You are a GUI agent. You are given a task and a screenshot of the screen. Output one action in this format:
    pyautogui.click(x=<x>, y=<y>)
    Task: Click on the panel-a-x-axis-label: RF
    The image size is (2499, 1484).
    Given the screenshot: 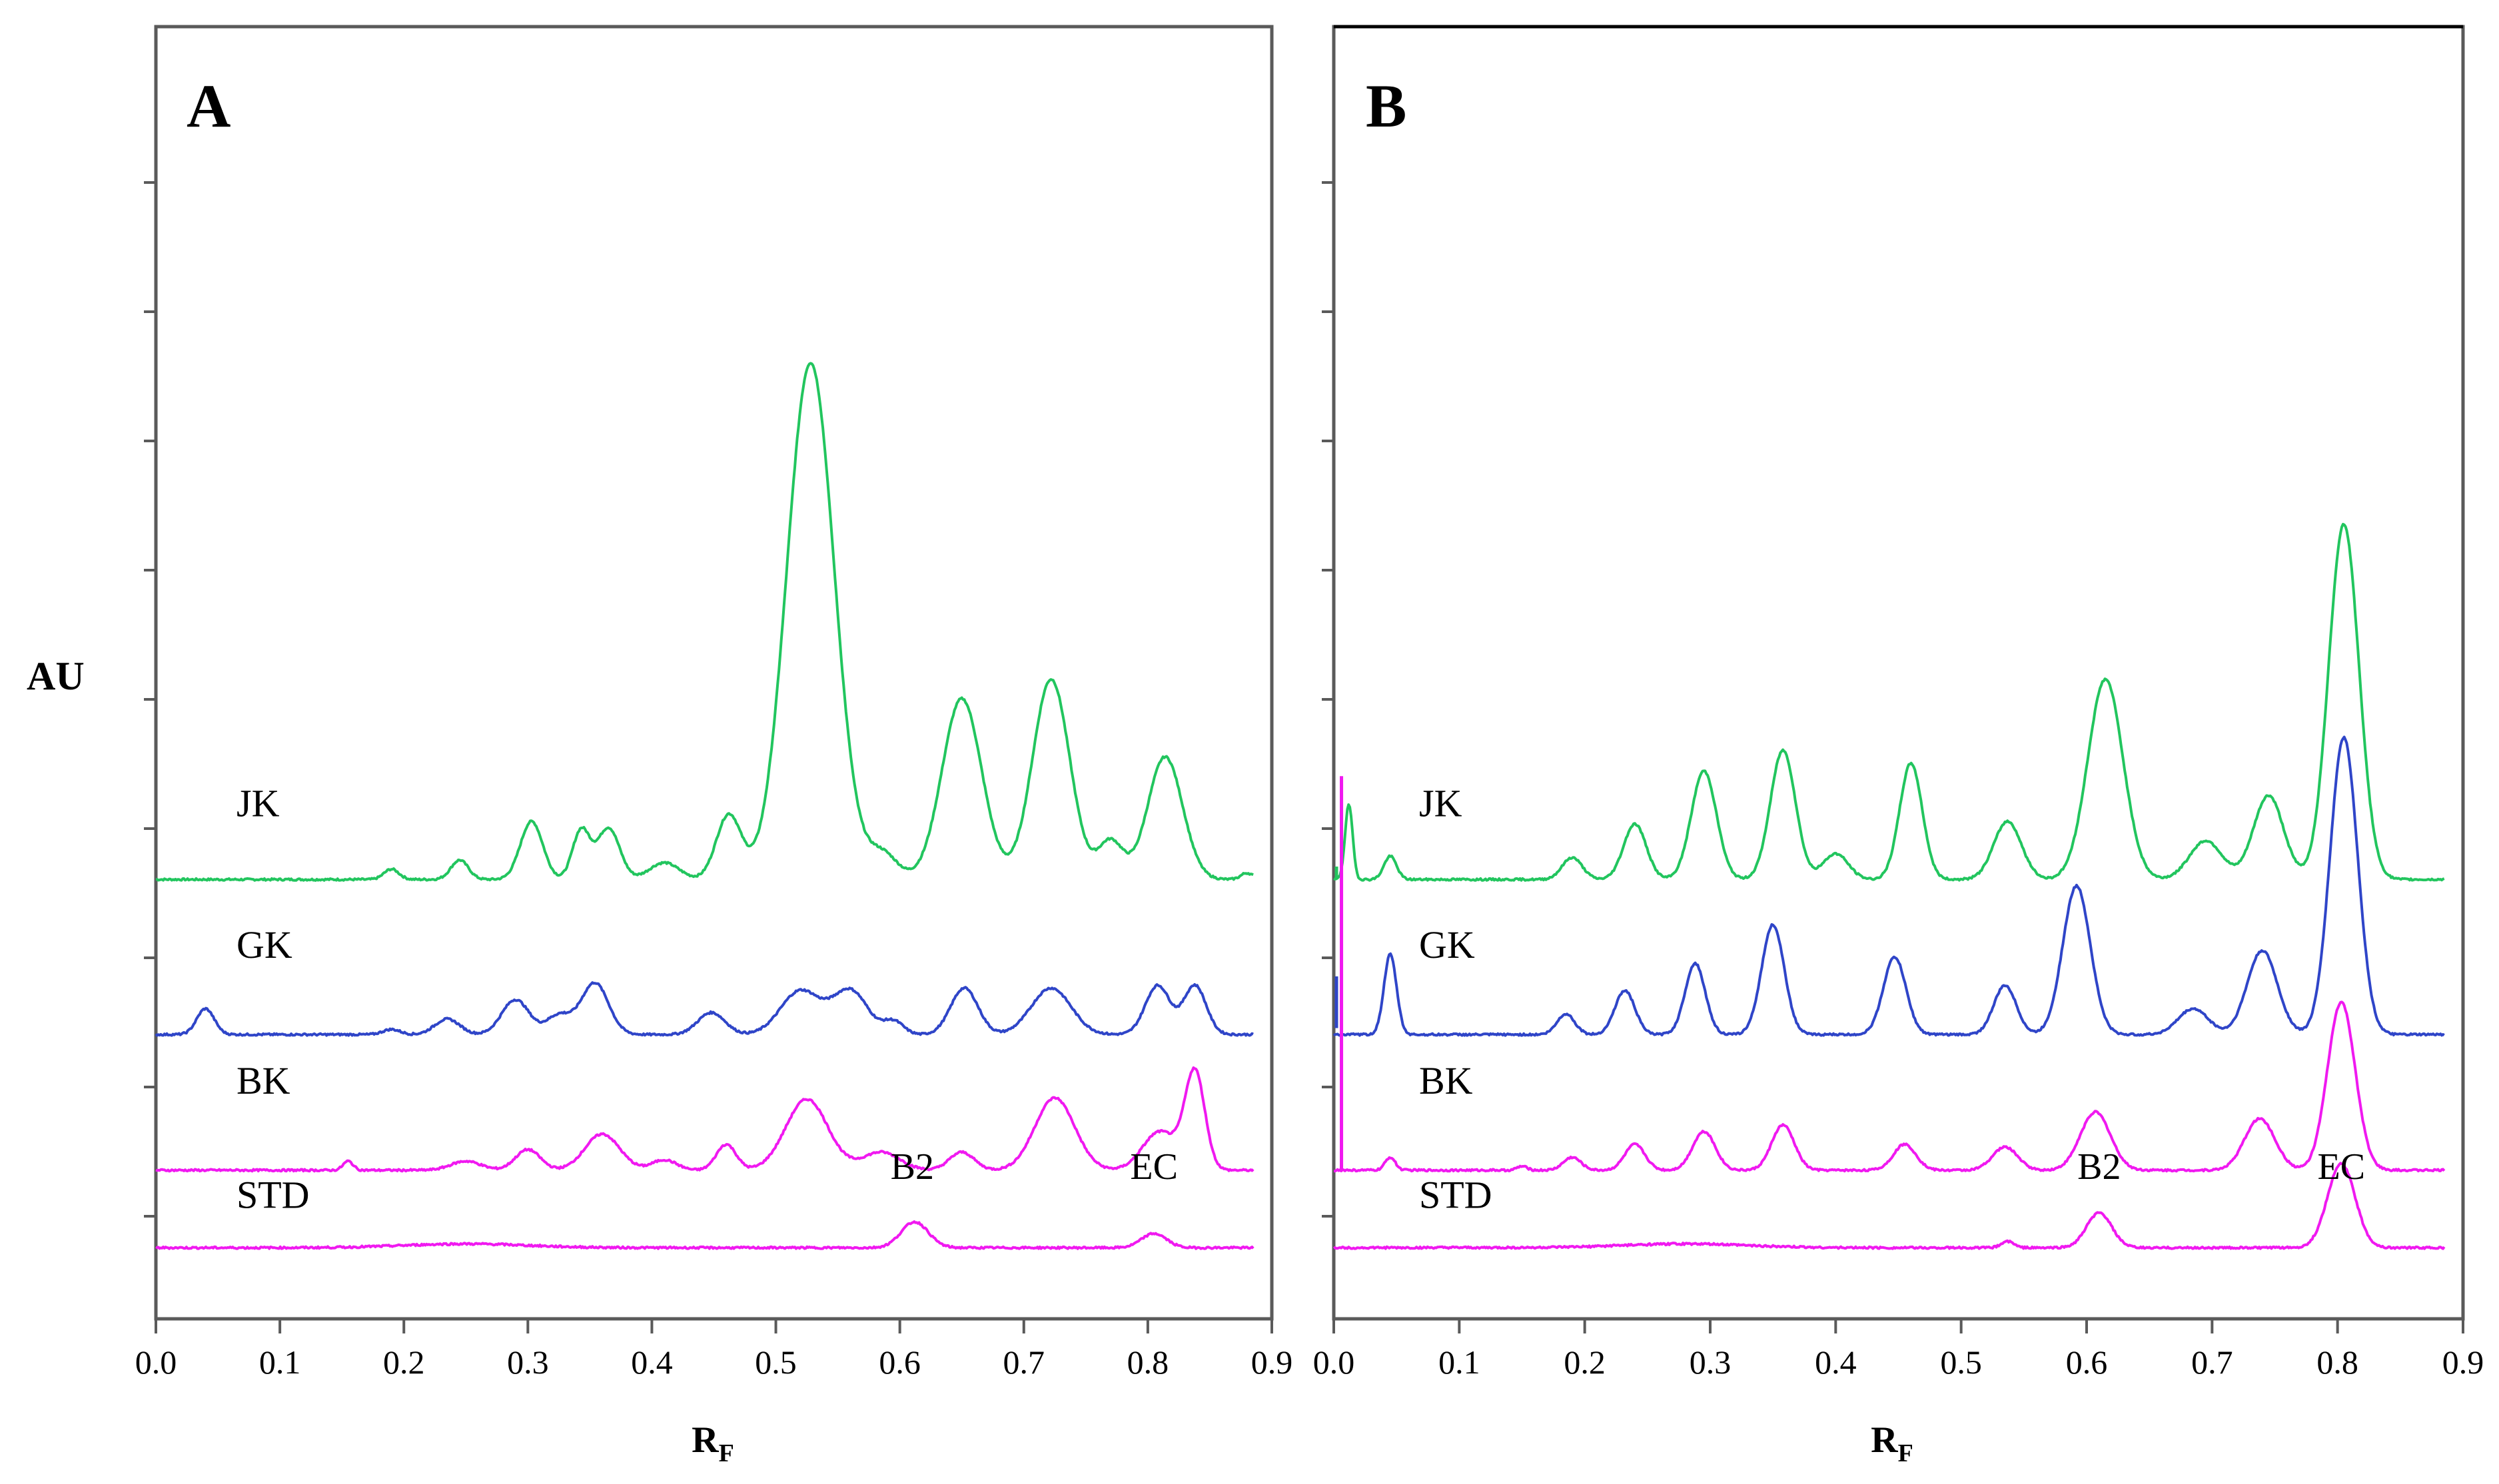 What is the action you would take?
    pyautogui.click(x=713, y=1443)
    